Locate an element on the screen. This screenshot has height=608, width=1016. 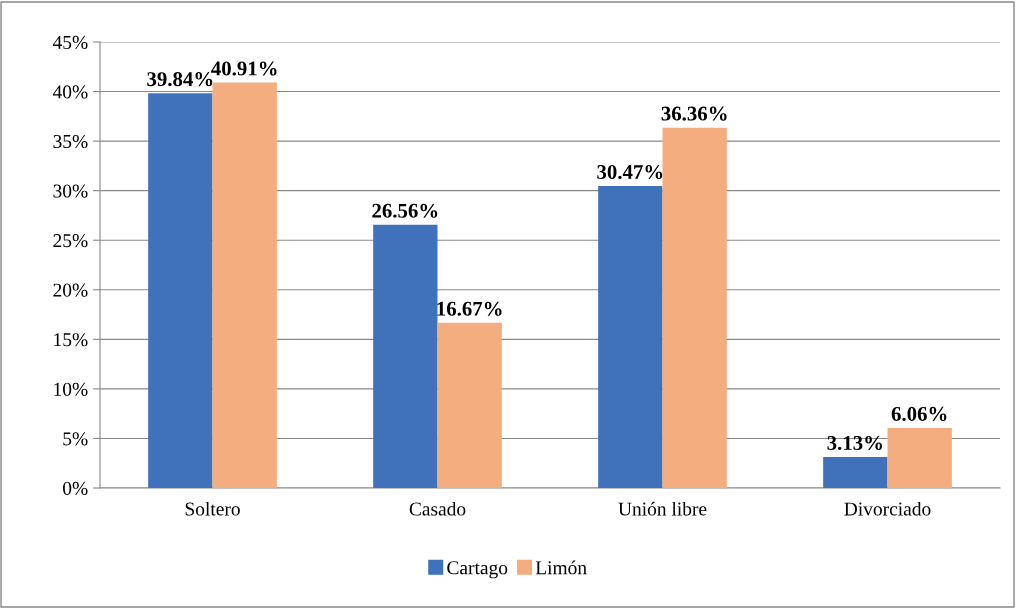
y-tick-label: 15% is located at coordinates (71, 340).